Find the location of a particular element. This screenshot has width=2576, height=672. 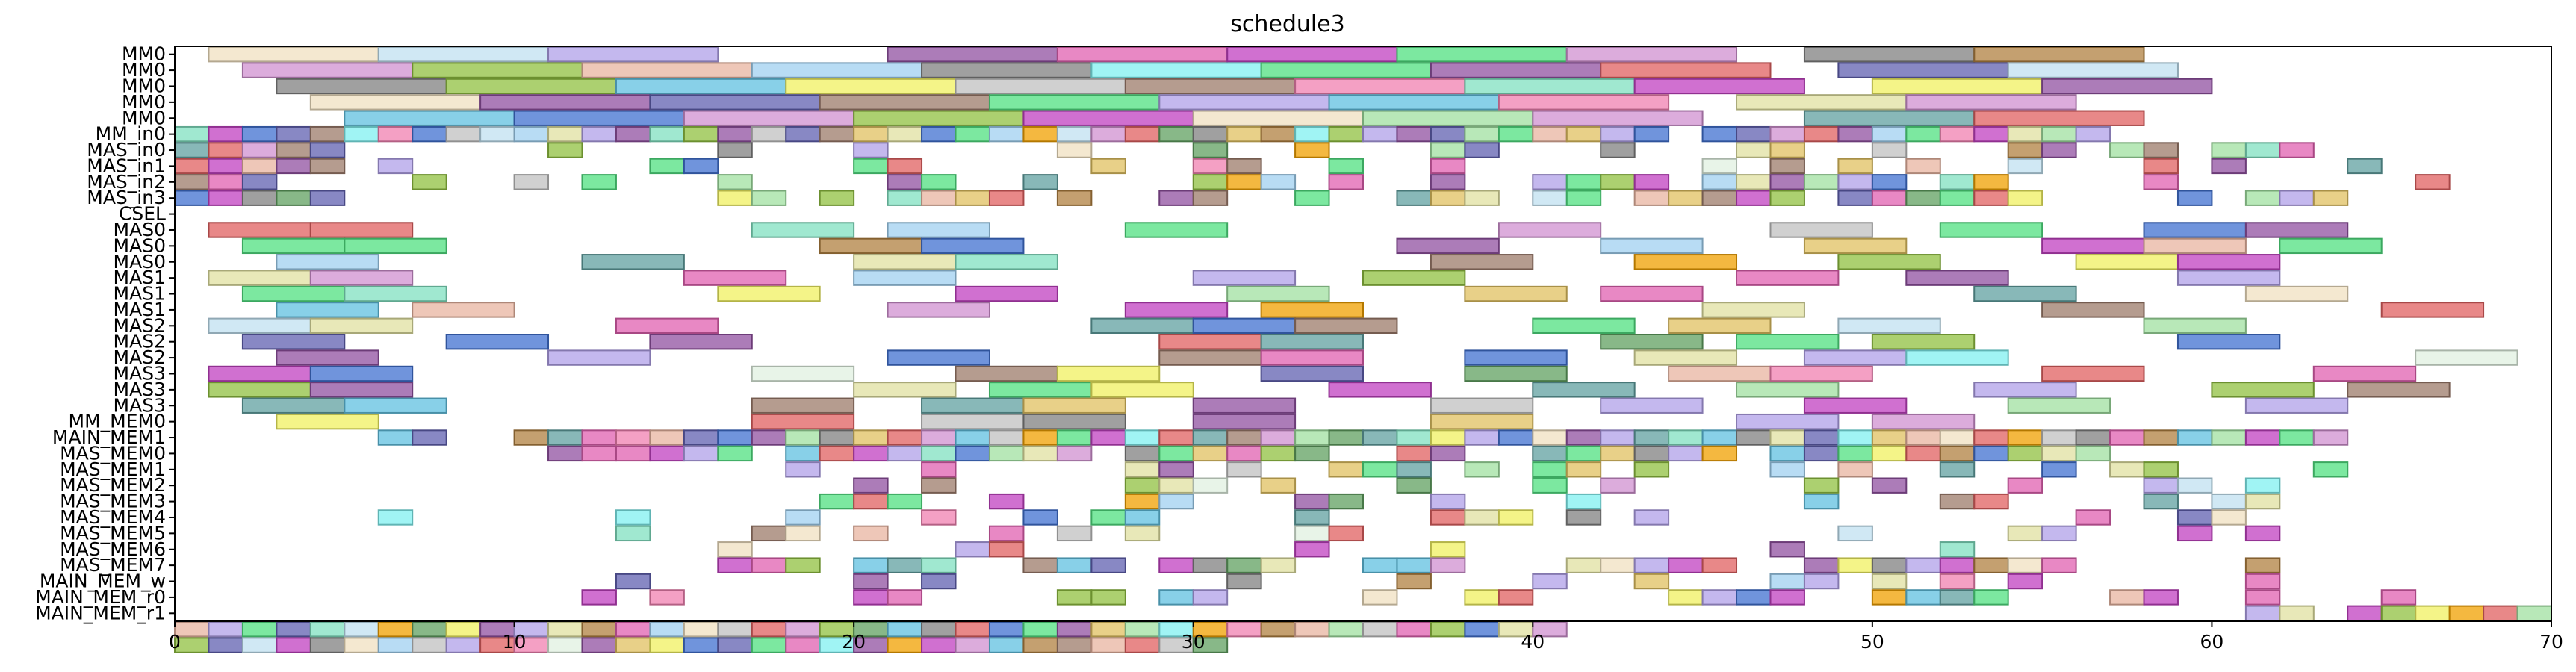

row-label: MAS_MEM6 is located at coordinates (113, 549).